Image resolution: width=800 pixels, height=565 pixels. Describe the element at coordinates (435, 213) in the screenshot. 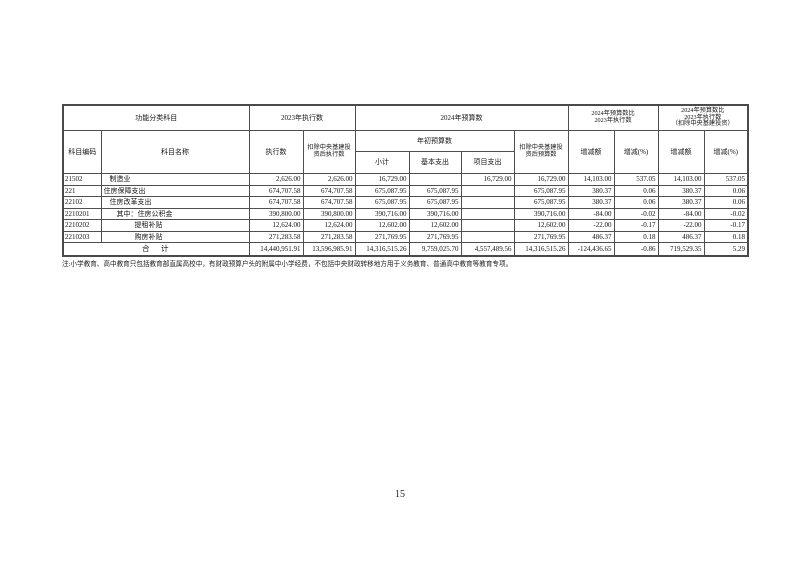

I see `cell-basic: 390,716.00` at that location.